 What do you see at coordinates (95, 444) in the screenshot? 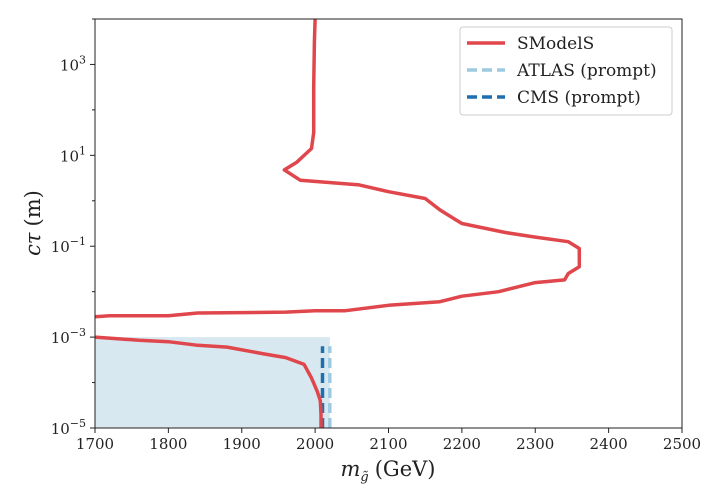
I see `x-tick-label: 1700` at bounding box center [95, 444].